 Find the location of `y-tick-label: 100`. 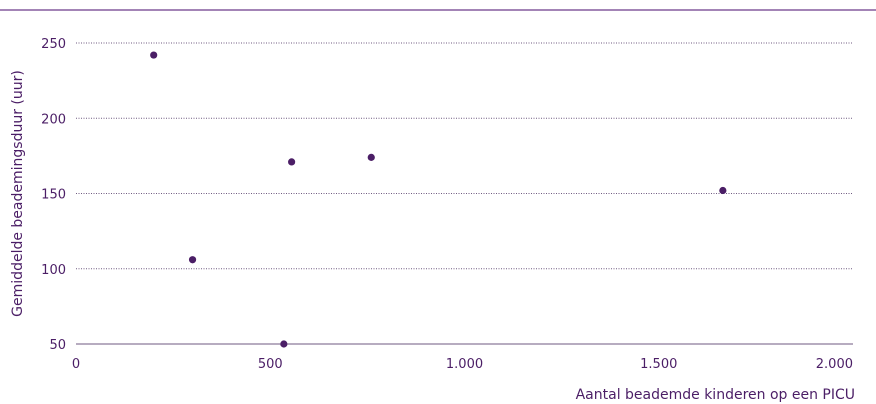

y-tick-label: 100 is located at coordinates (53, 270).